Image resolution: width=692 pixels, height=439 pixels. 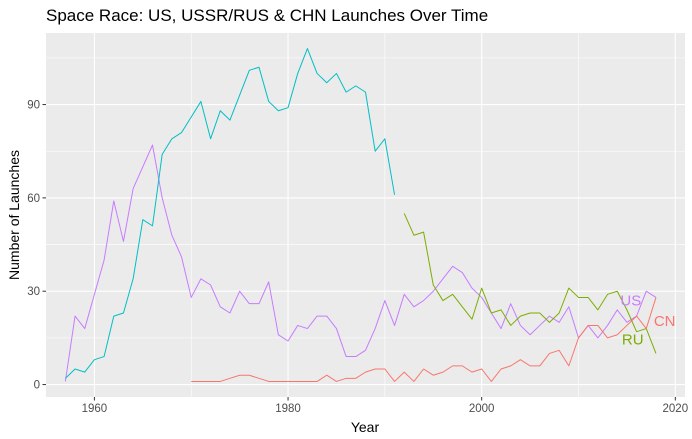 I want to click on y-tick-label: 30, so click(x=33, y=292).